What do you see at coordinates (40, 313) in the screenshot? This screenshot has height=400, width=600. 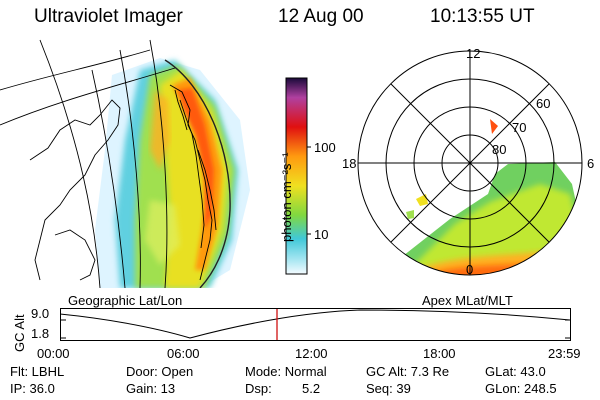 I see `altitude-tick-9: 9.0` at bounding box center [40, 313].